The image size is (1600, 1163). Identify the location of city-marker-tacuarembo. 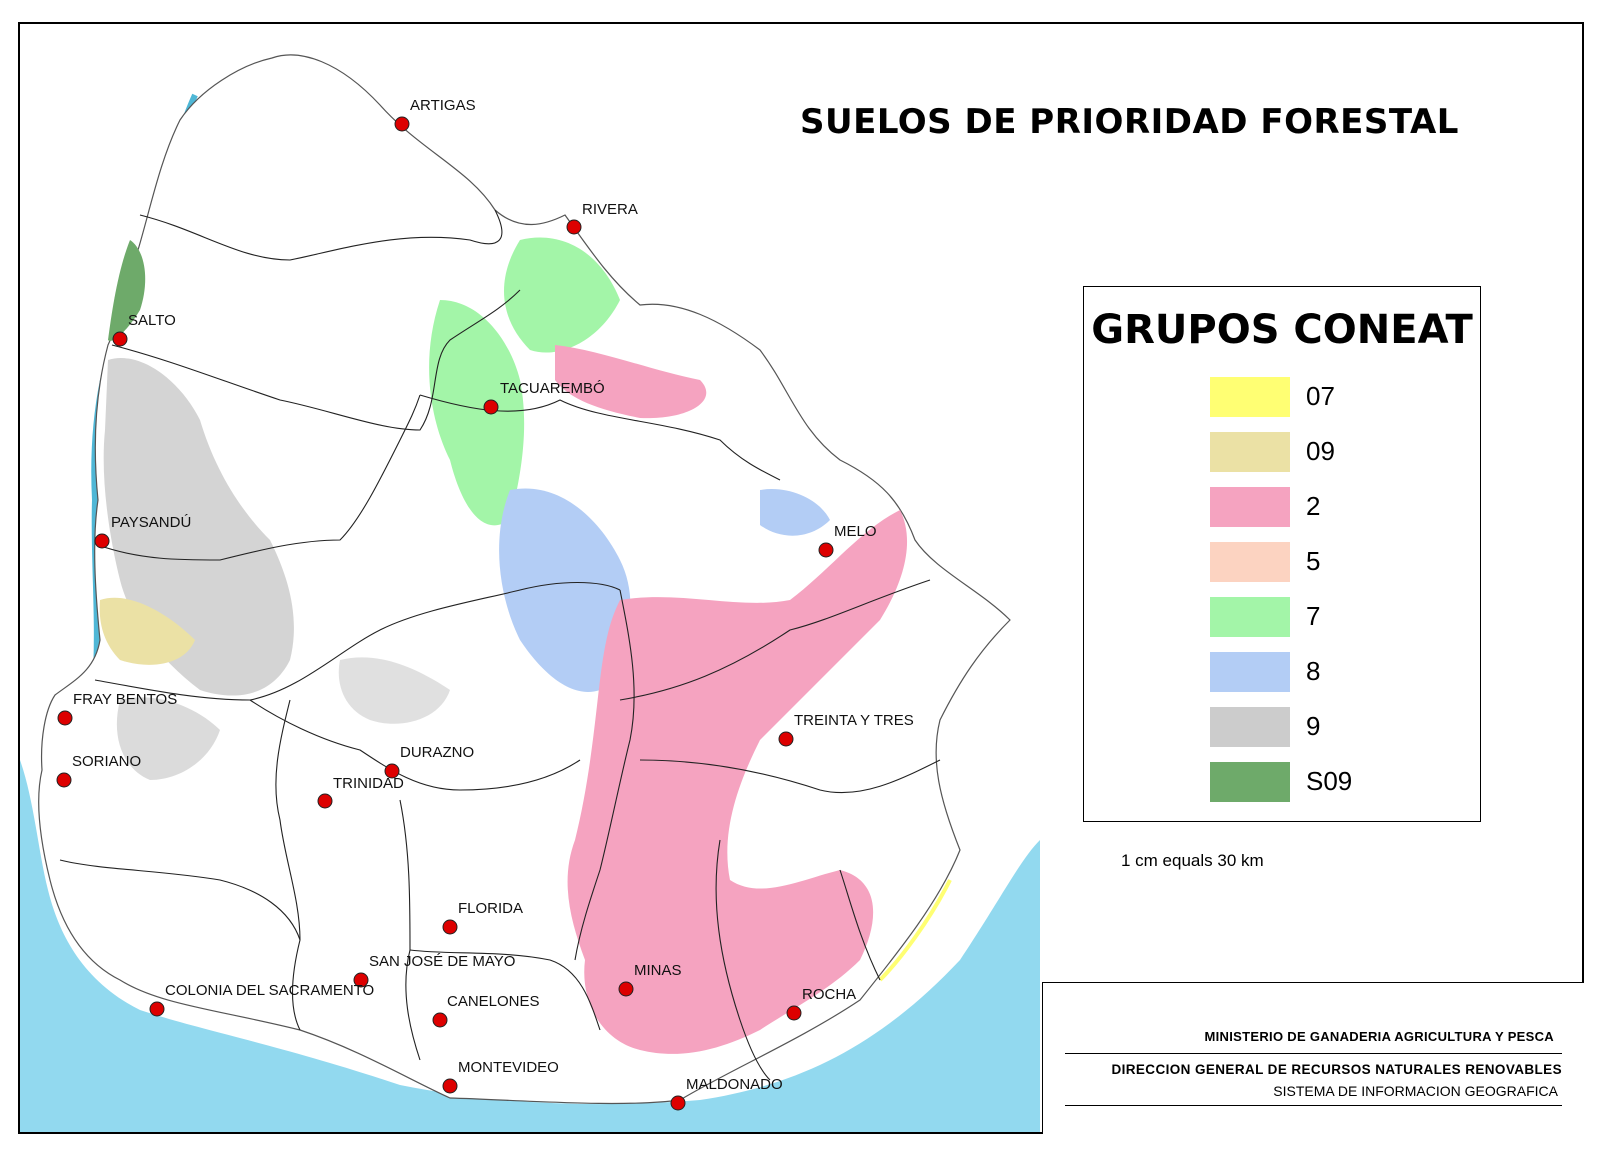
(491, 407).